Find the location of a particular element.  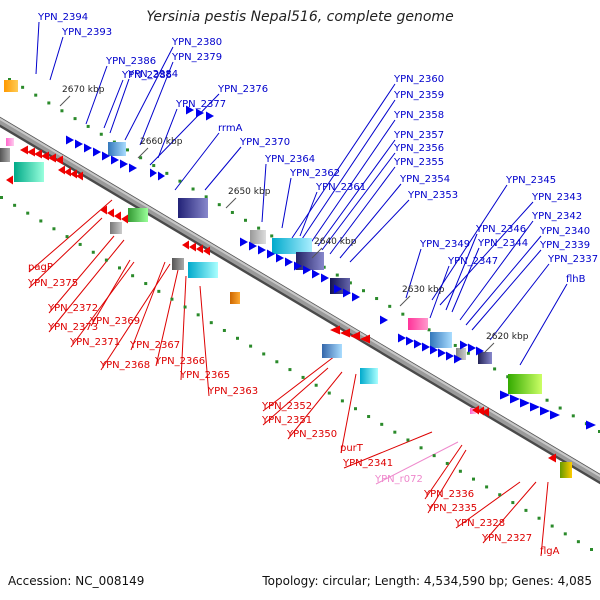

gene-label-ypn-2347: YPN_2347 is located at coordinates (472, 261).